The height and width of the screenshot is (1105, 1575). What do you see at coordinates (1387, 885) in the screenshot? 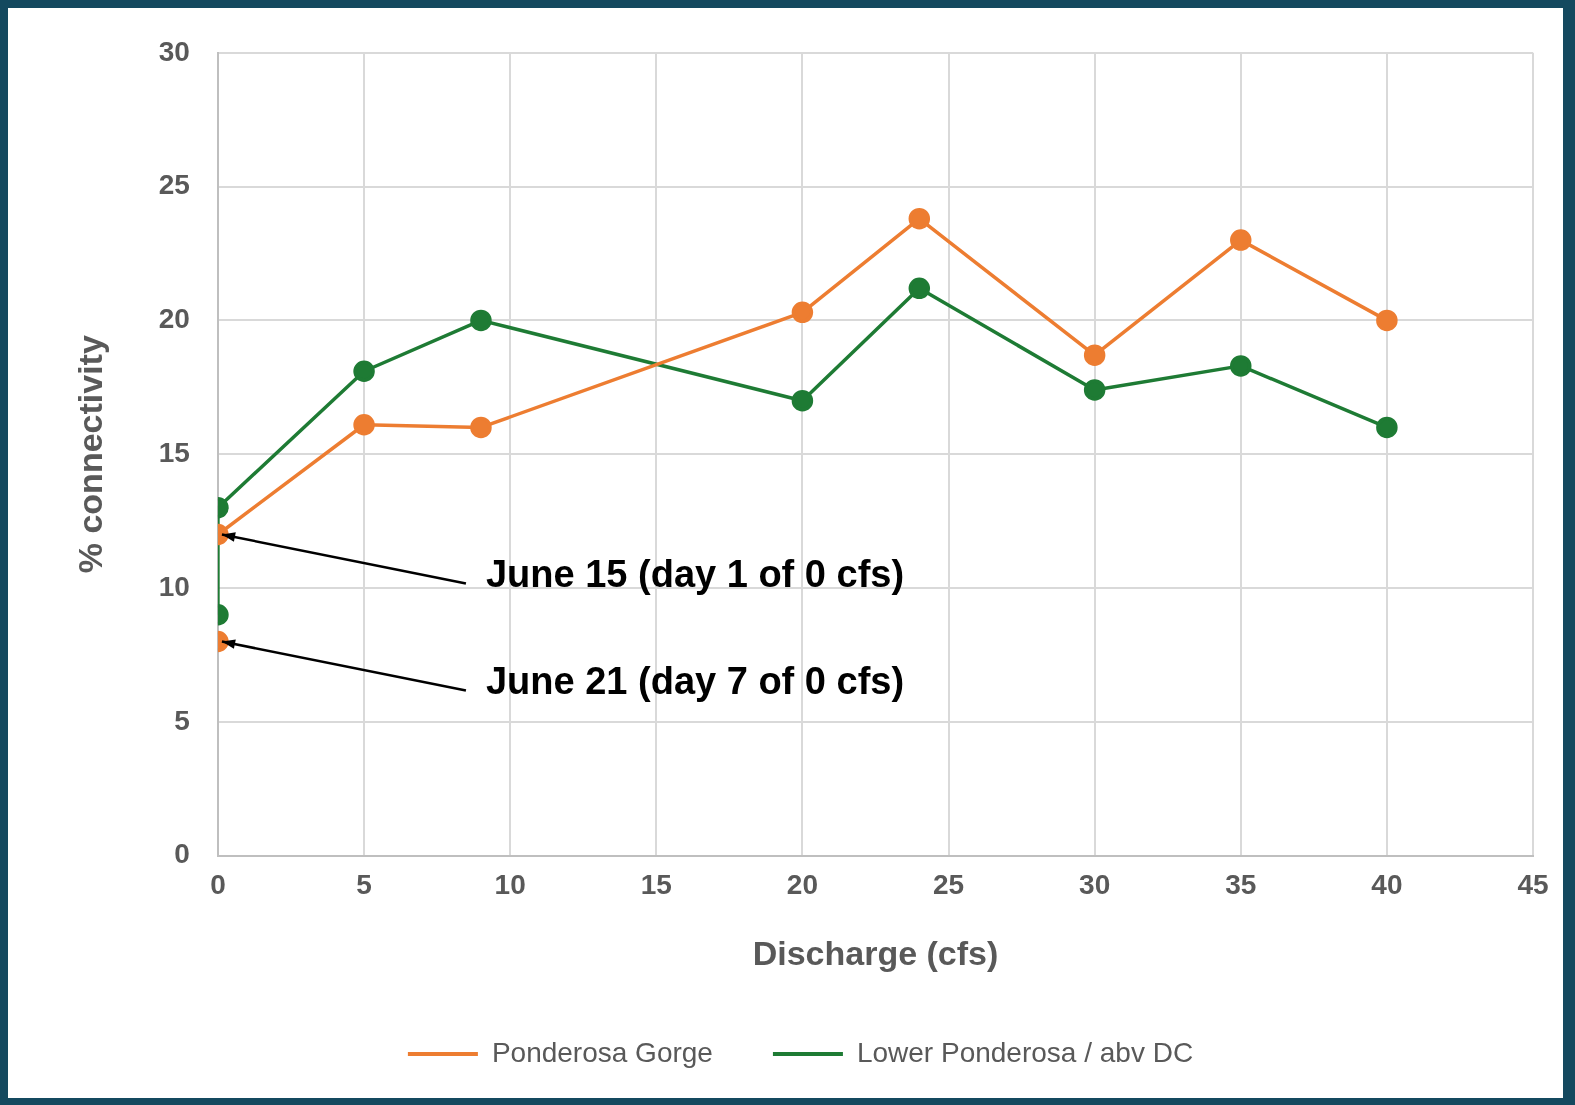
I see `x-tick-label: 40` at bounding box center [1387, 885].